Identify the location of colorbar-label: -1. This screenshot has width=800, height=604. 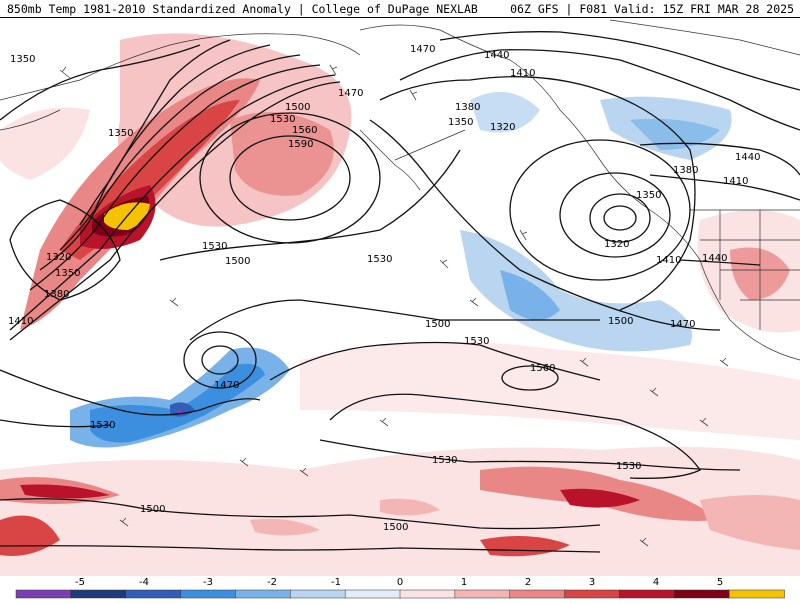
(336, 582).